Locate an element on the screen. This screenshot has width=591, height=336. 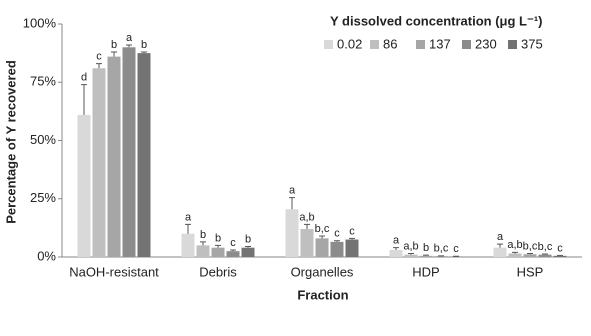
y-tick-label: 25% is located at coordinates (43, 197).